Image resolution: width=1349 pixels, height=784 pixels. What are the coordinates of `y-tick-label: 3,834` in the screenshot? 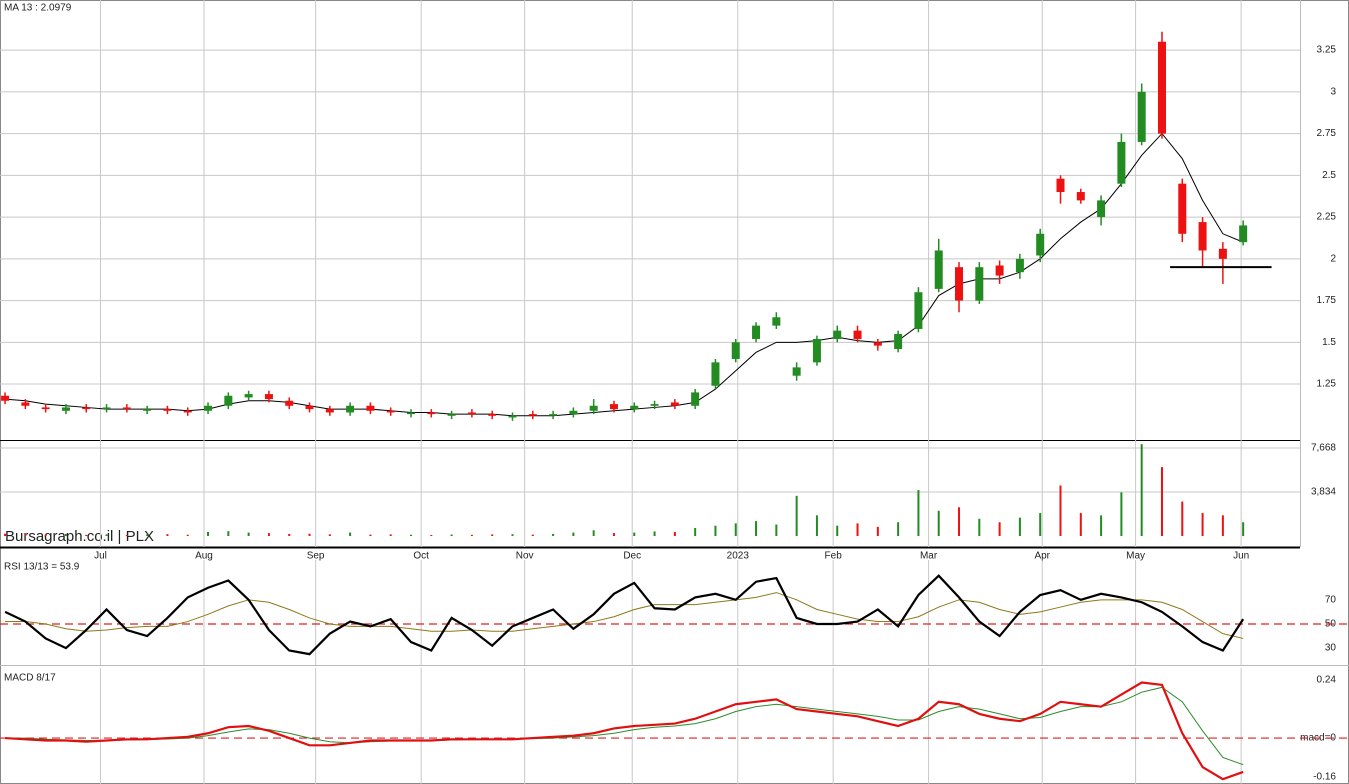 It's located at (1323, 492).